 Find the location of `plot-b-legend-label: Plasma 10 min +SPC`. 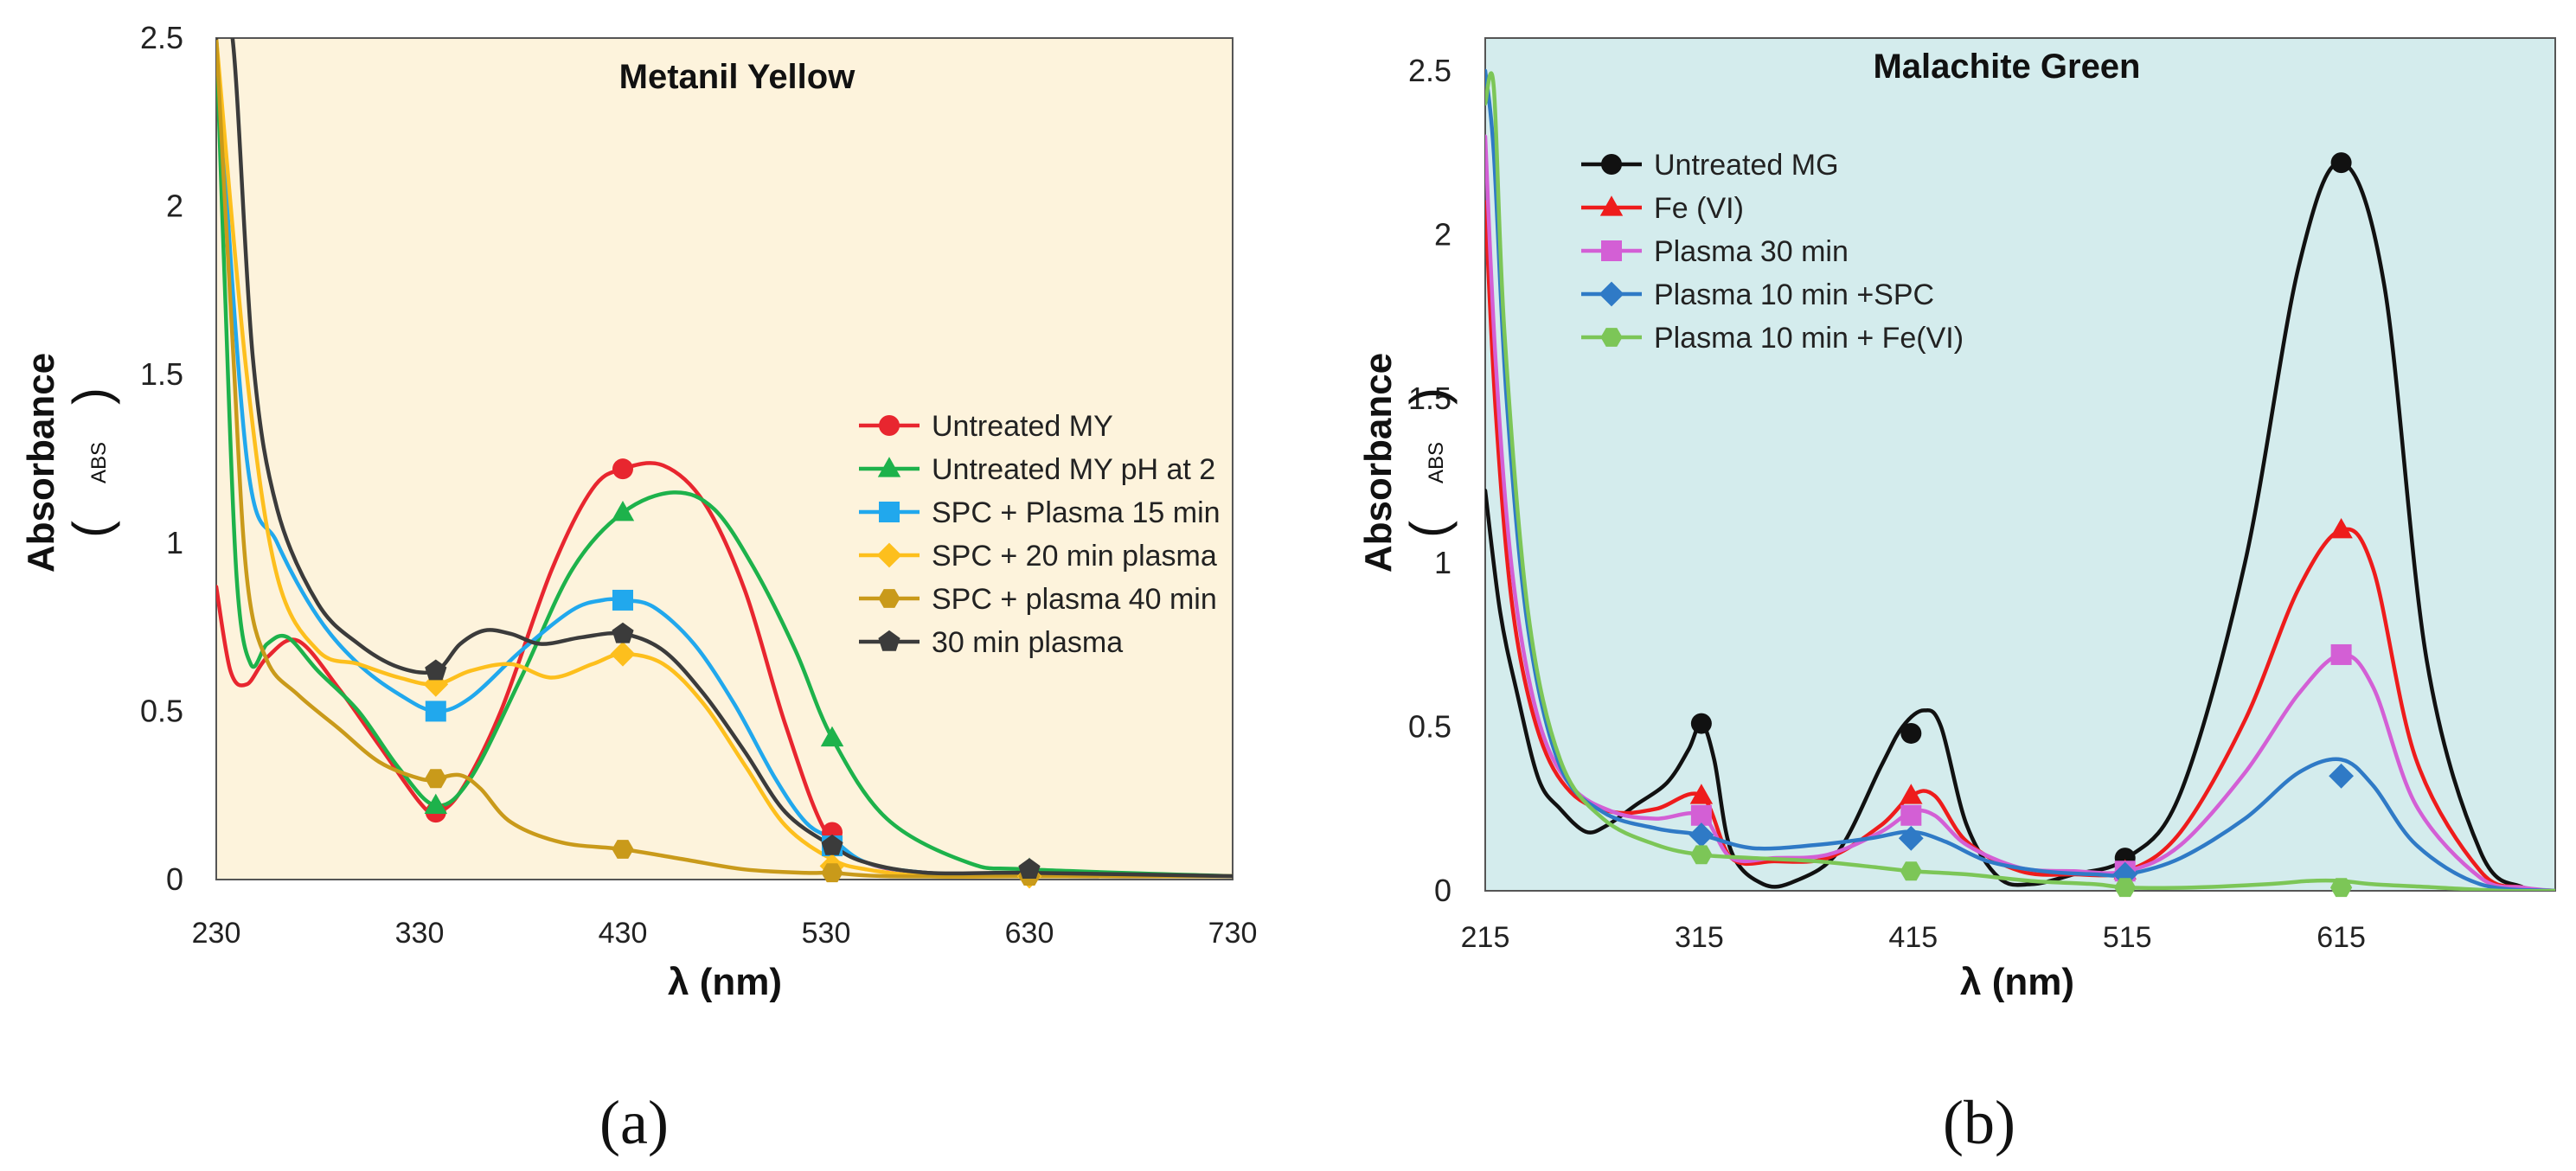

plot-b-legend-label: Plasma 10 min +SPC is located at coordinates (1794, 294).